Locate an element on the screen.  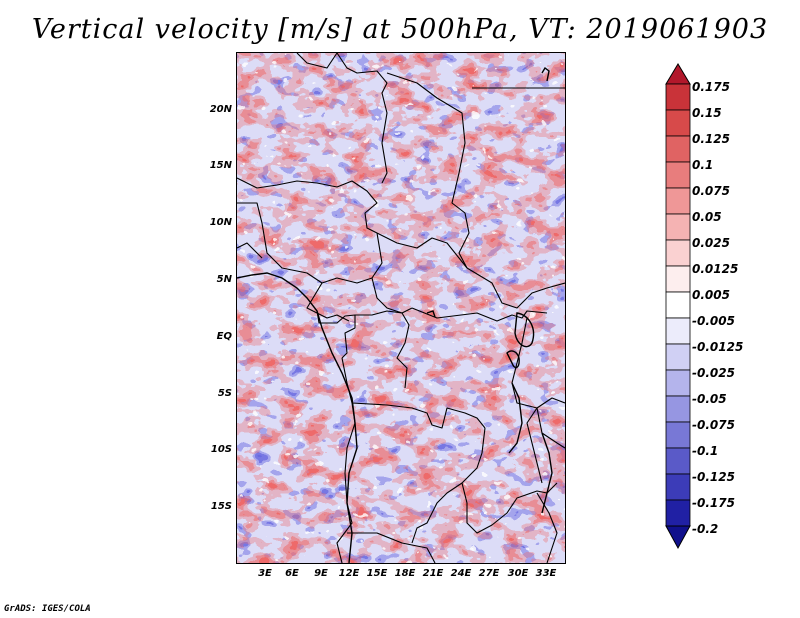
lon-label-3e: 3E is located at coordinates (265, 573).